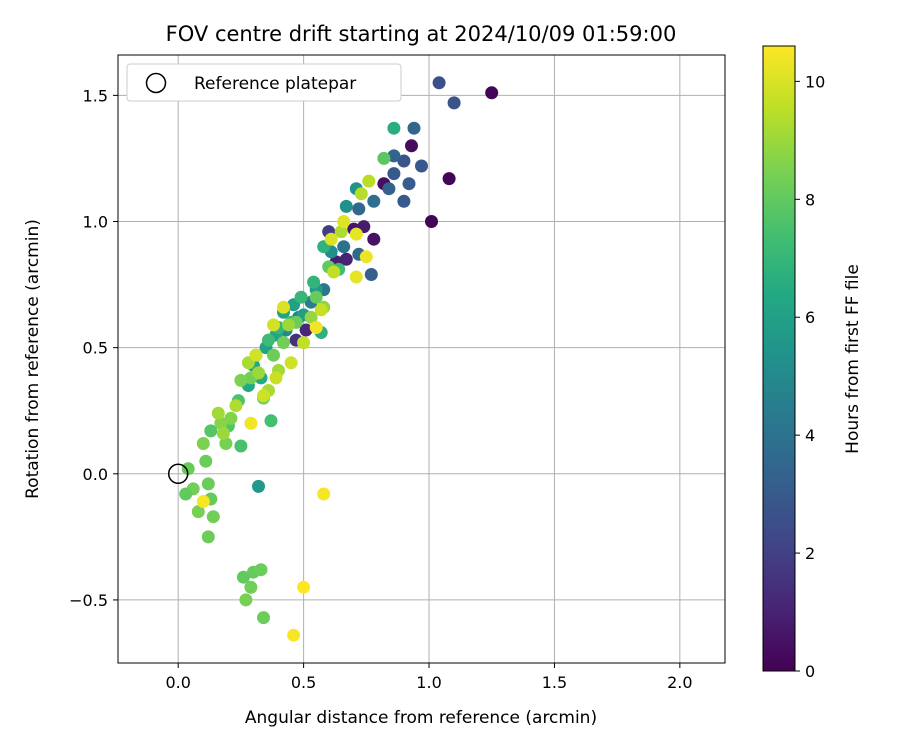  Describe the element at coordinates (95, 95) in the screenshot. I see `y-tick-label: 1.5` at that location.